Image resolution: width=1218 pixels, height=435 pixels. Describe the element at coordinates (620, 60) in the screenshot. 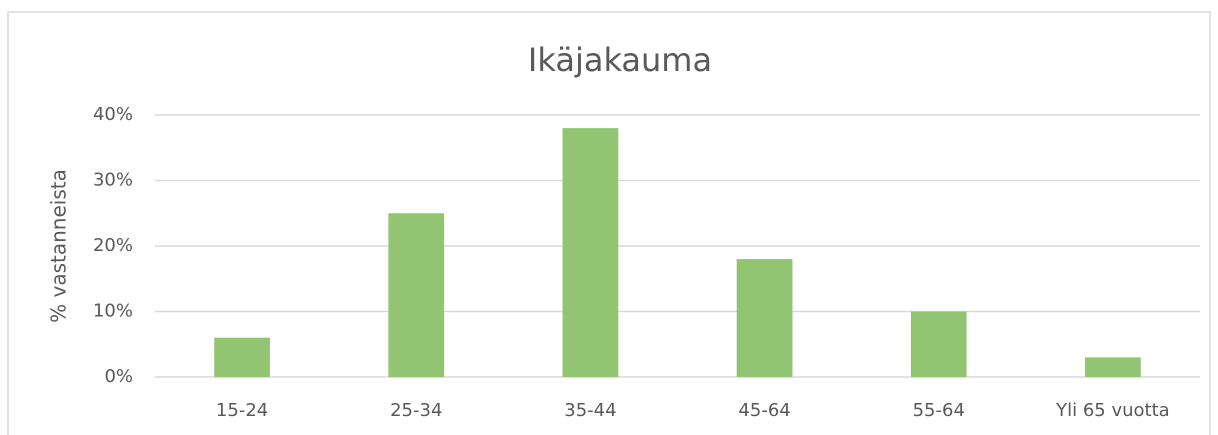

I see `chart-title: Ikäjakauma` at that location.